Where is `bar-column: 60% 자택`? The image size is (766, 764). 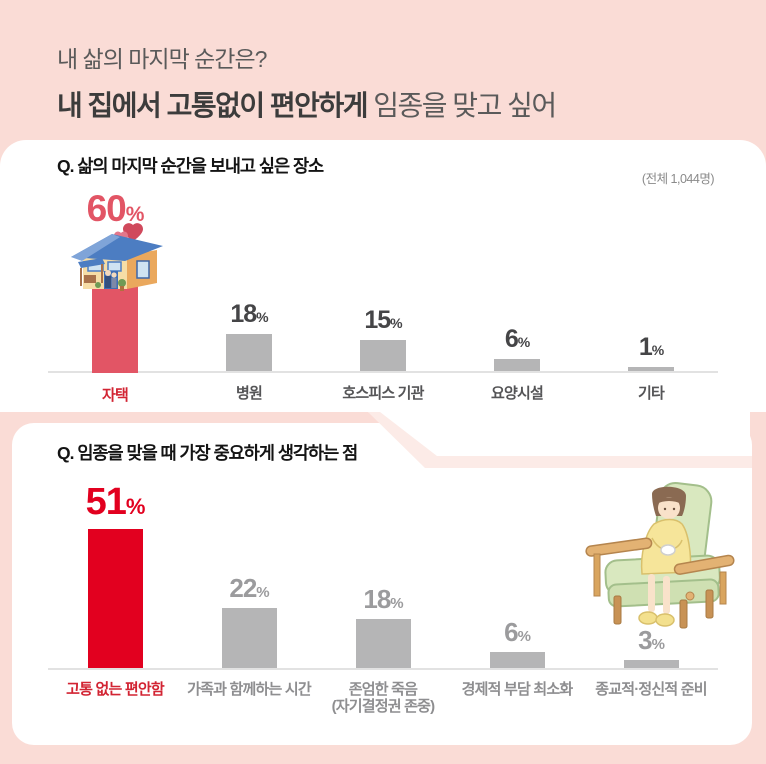
bar-column: 60% 자택 is located at coordinates (115, 303).